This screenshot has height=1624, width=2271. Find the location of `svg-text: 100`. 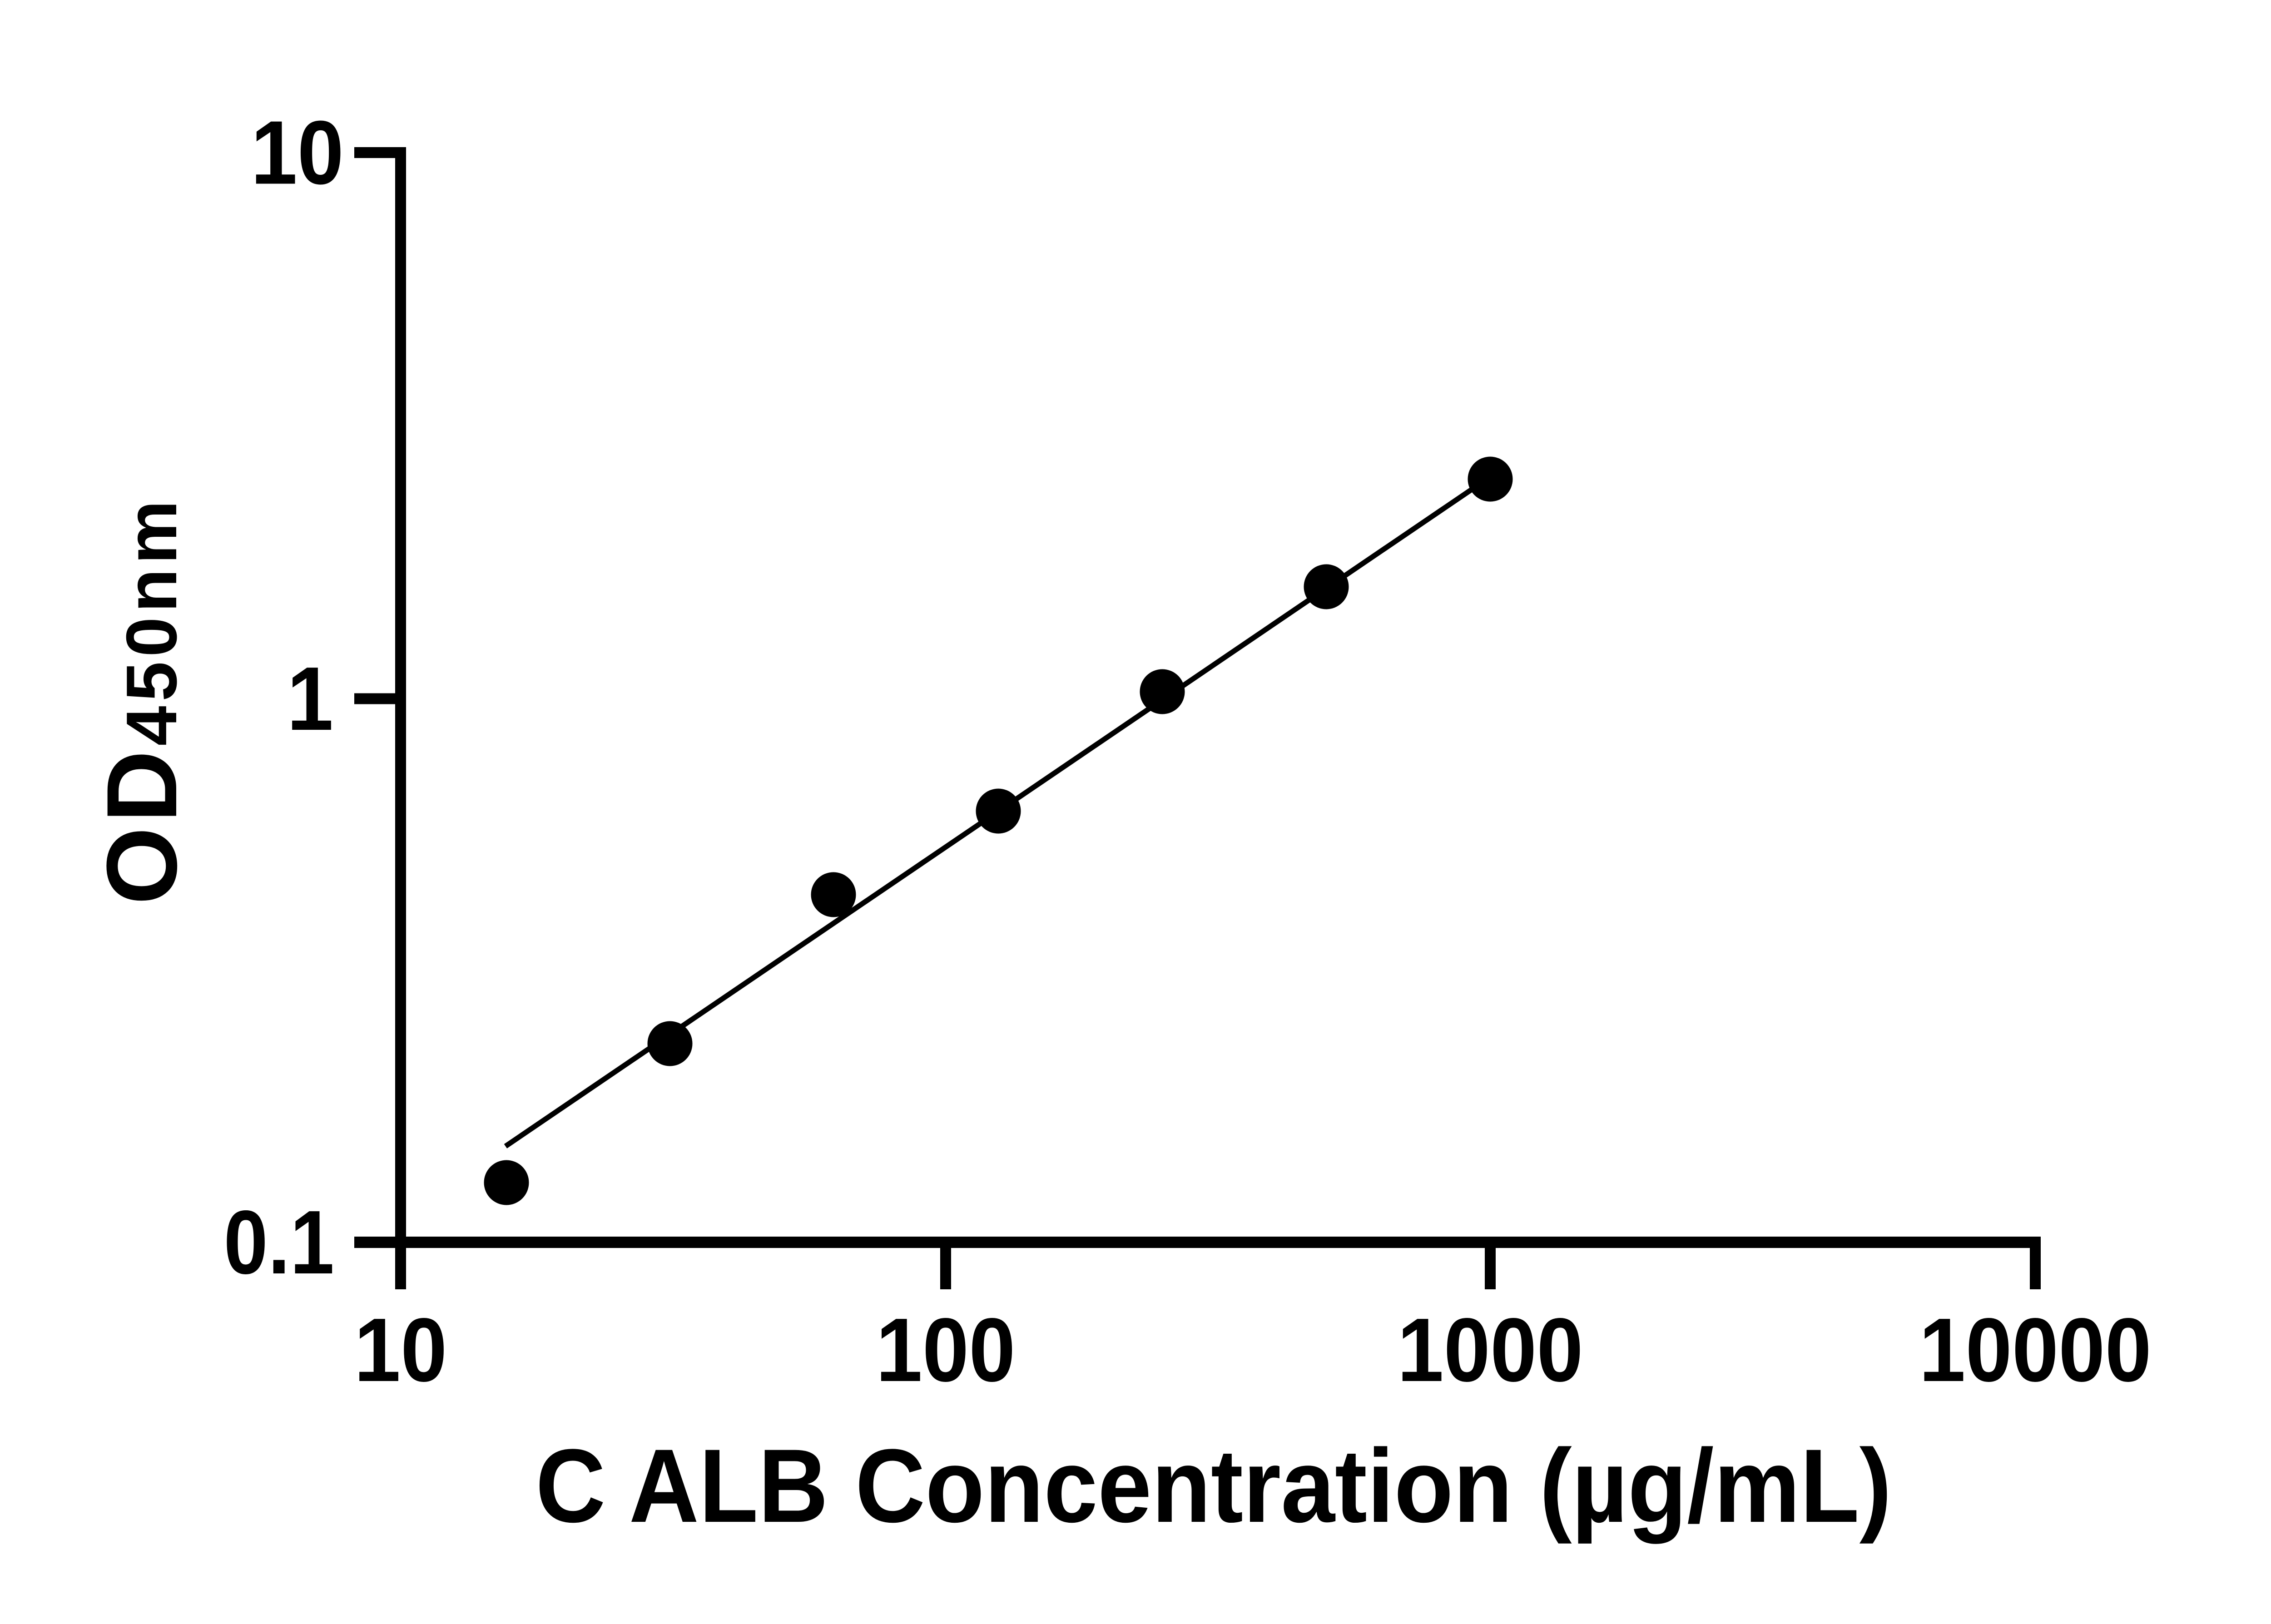

svg-text: 100 is located at coordinates (945, 1349).